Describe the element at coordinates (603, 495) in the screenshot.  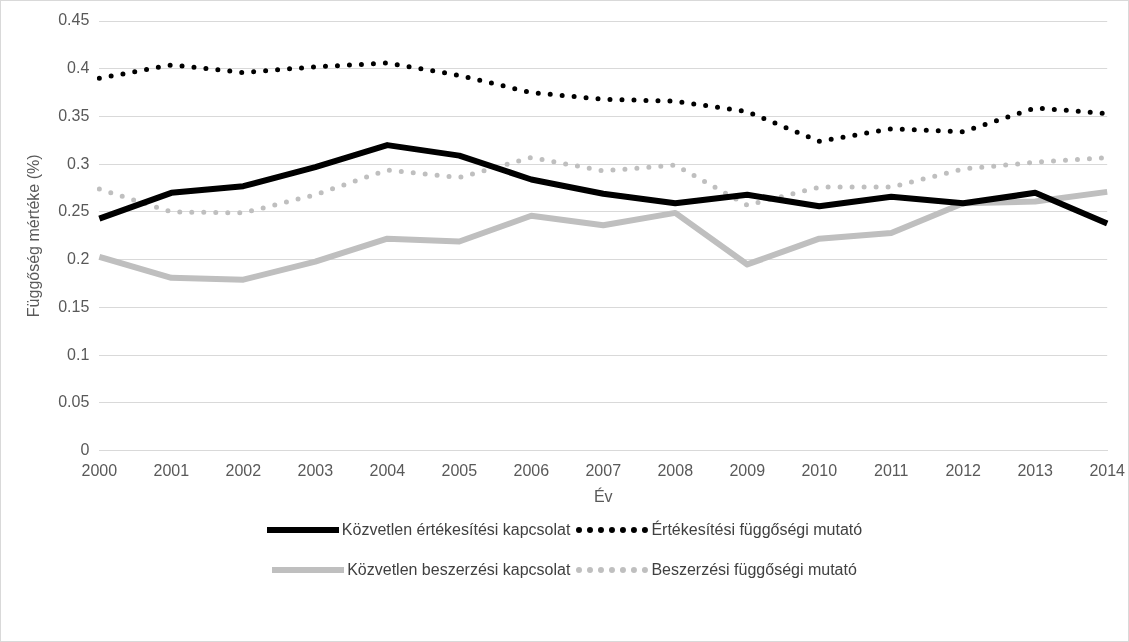
I see `x-axis-title: Év` at that location.